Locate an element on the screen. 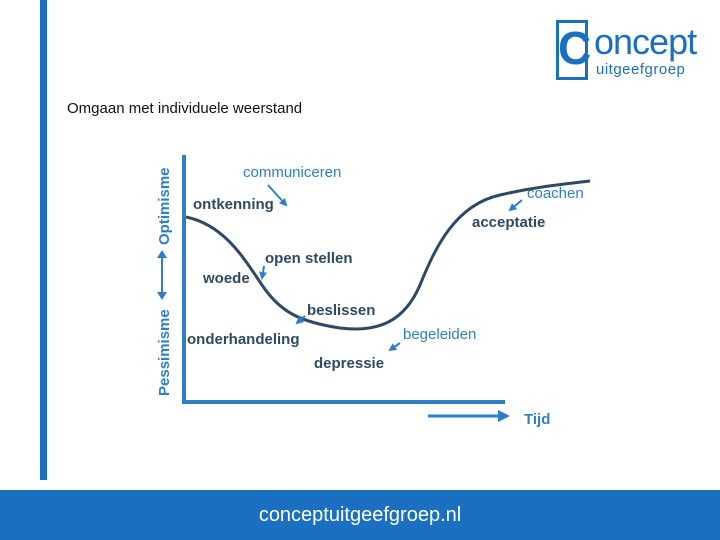 This screenshot has width=720, height=540. slide-title: Omgaan met individuele weerstand is located at coordinates (185, 108).